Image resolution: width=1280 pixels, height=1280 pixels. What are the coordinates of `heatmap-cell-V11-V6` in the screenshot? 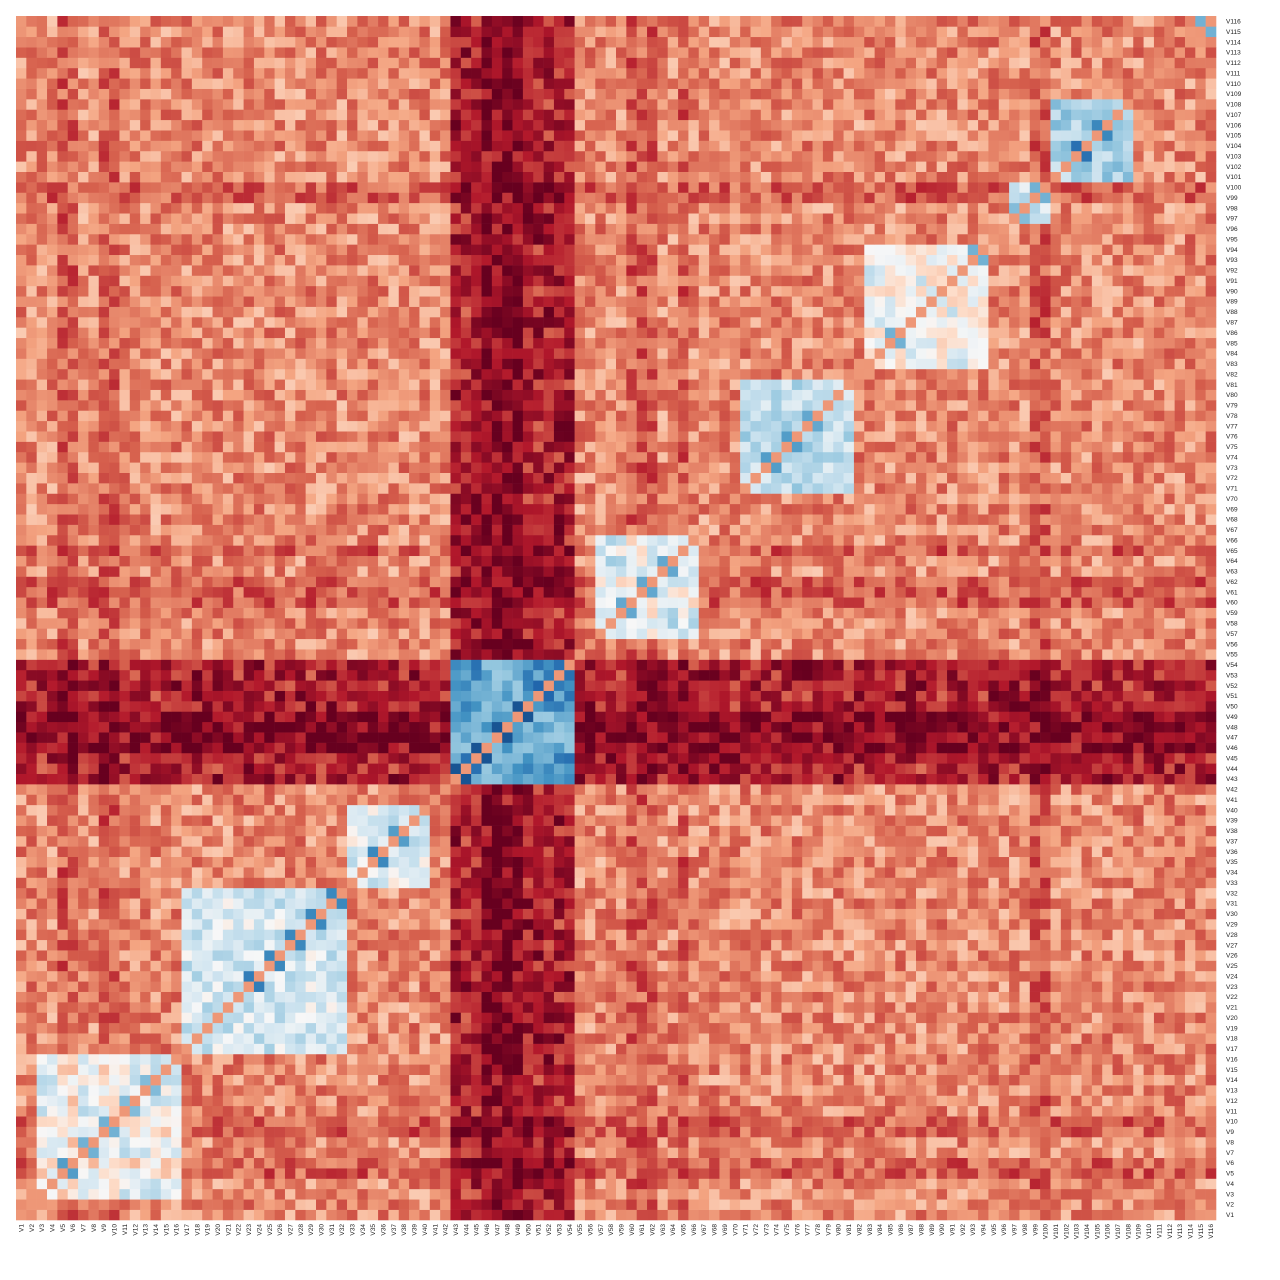 It's located at (125, 1163).